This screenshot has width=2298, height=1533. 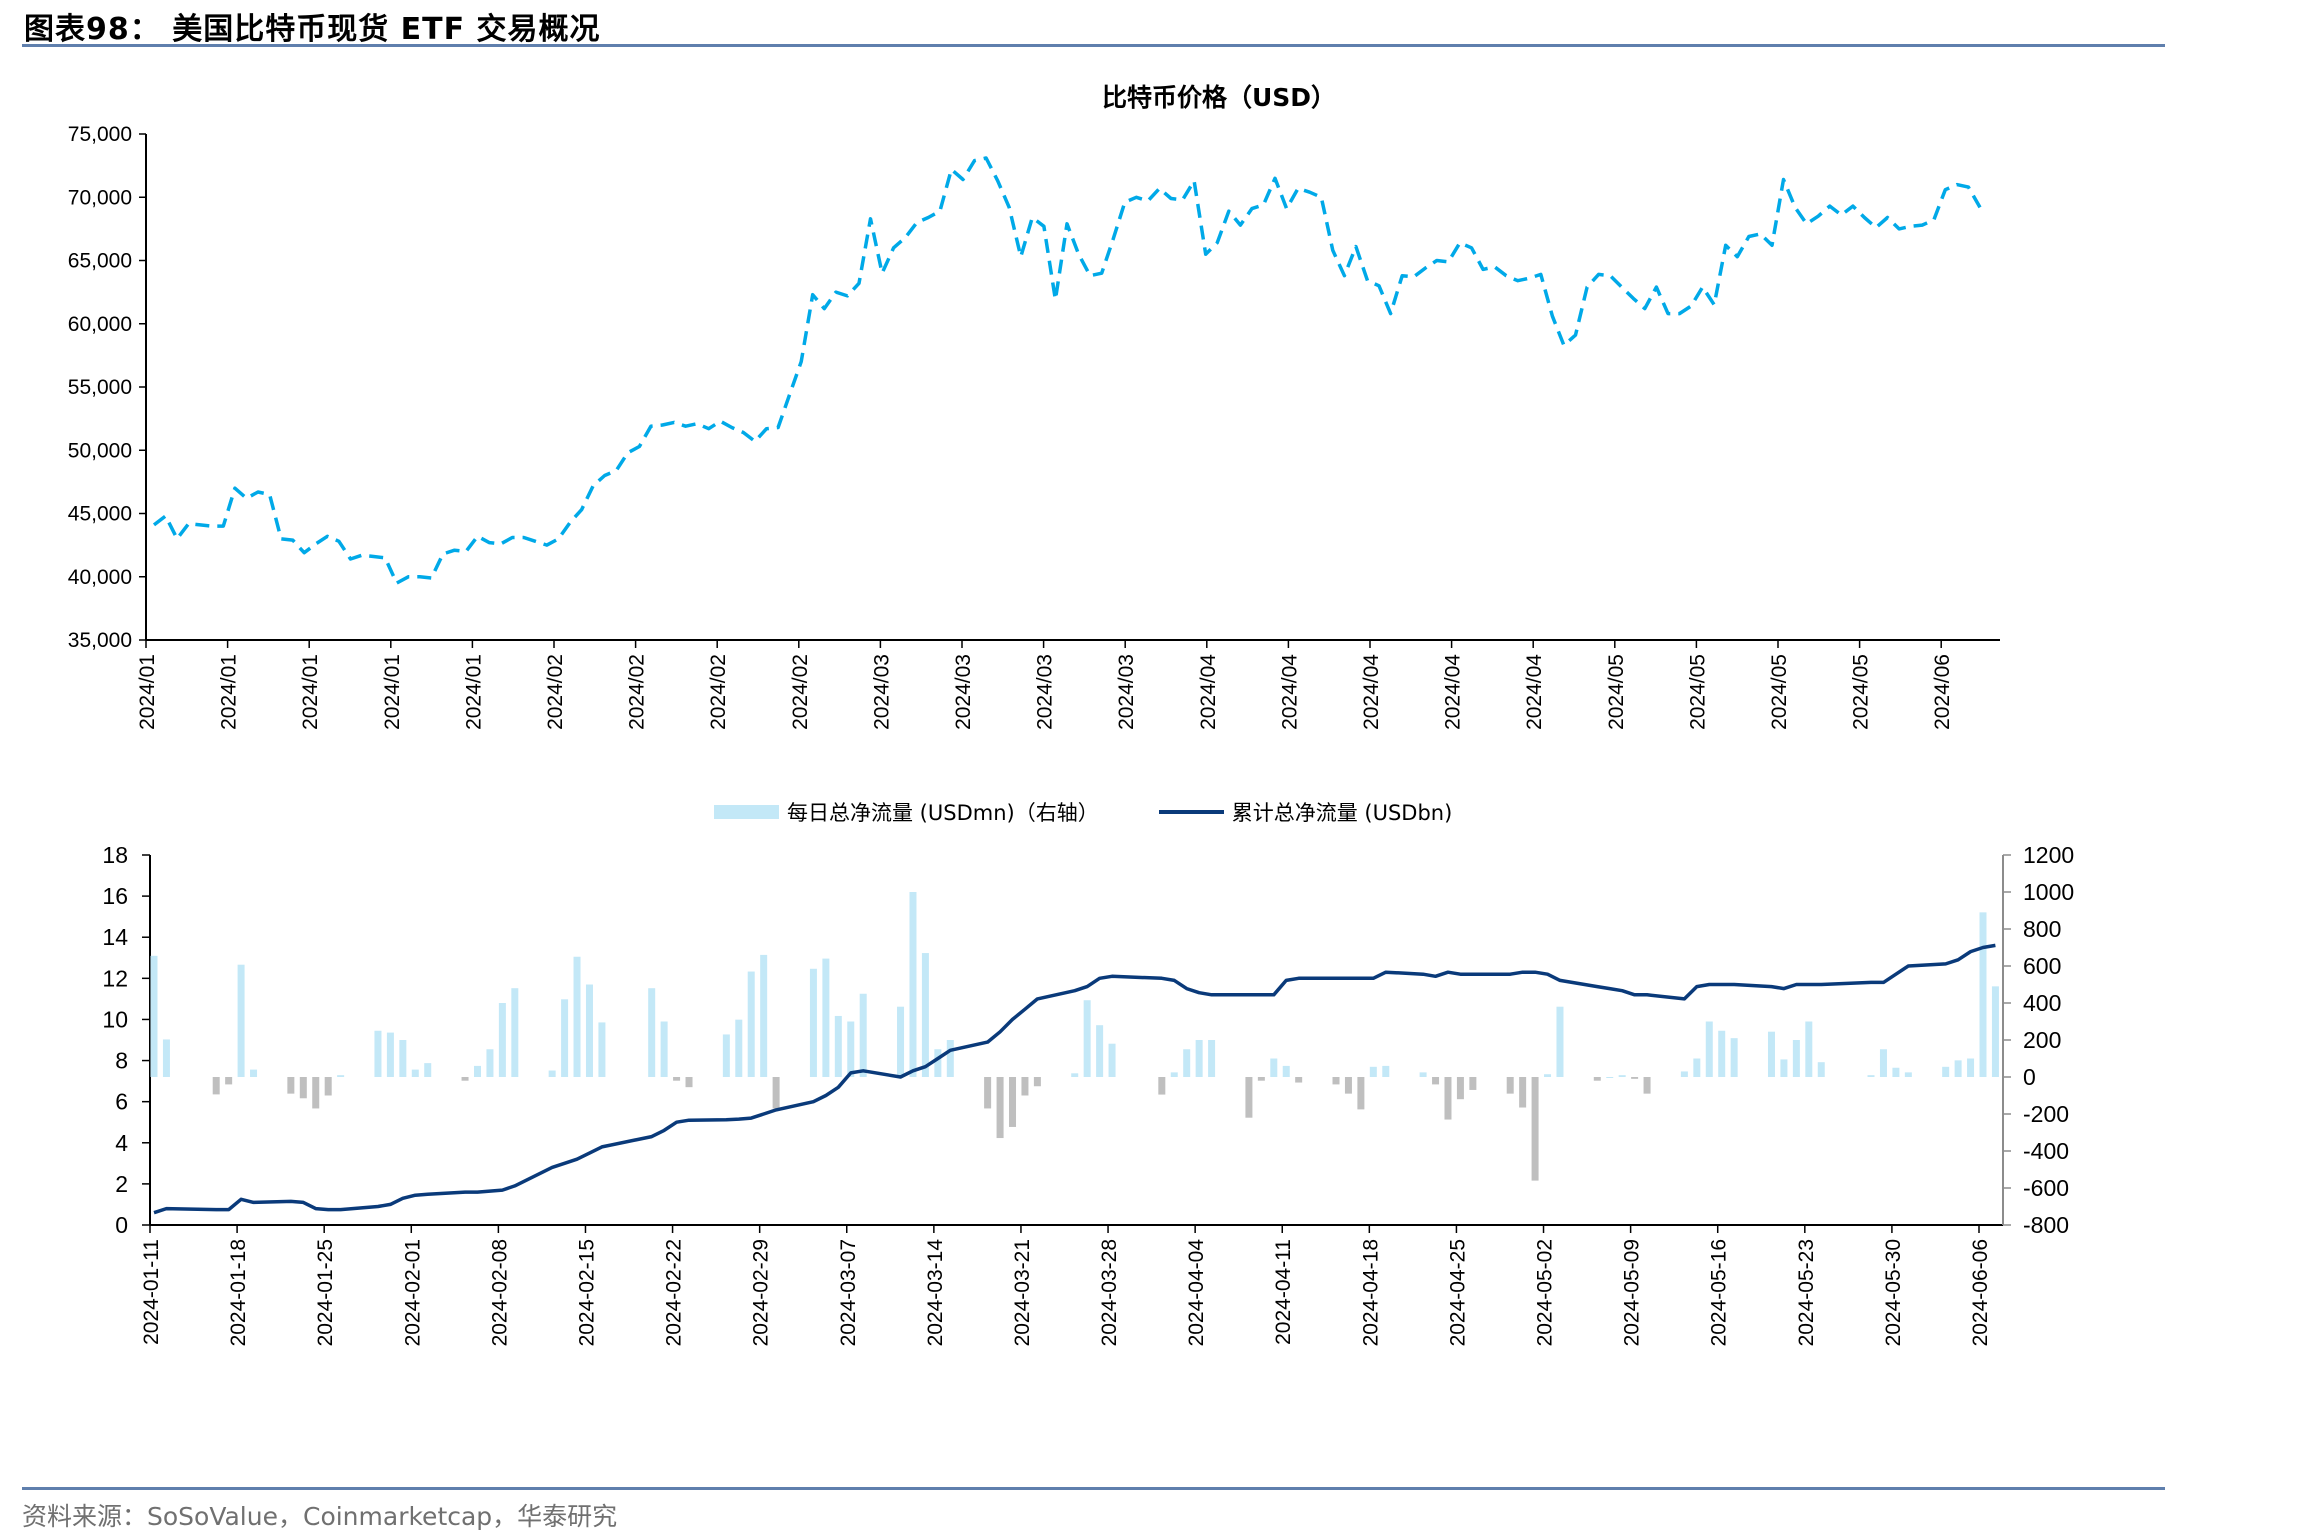 I want to click on flow-right-tick-label: 600, so click(x=2042, y=966).